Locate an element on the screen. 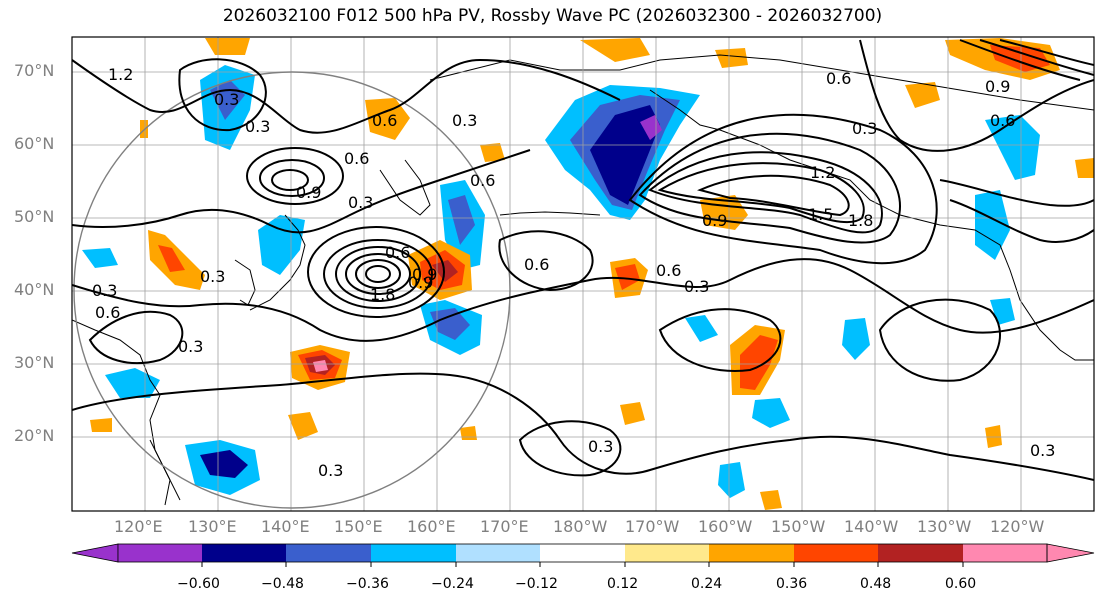  lon-label: 130°W is located at coordinates (944, 526).